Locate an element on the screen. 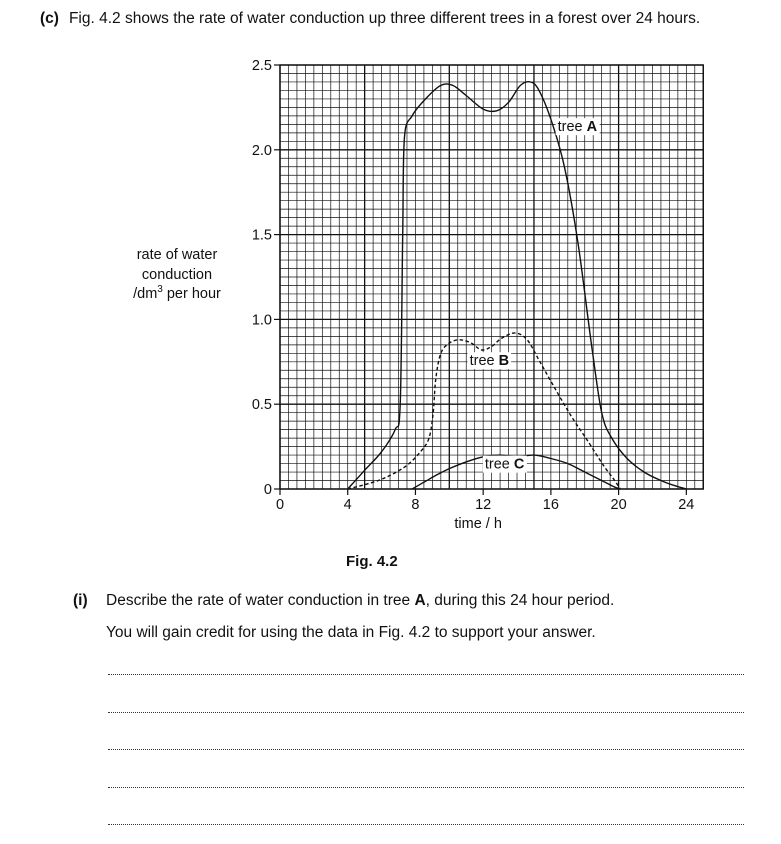  y-axis-label-unit: /dm3 per hour is located at coordinates (177, 295).